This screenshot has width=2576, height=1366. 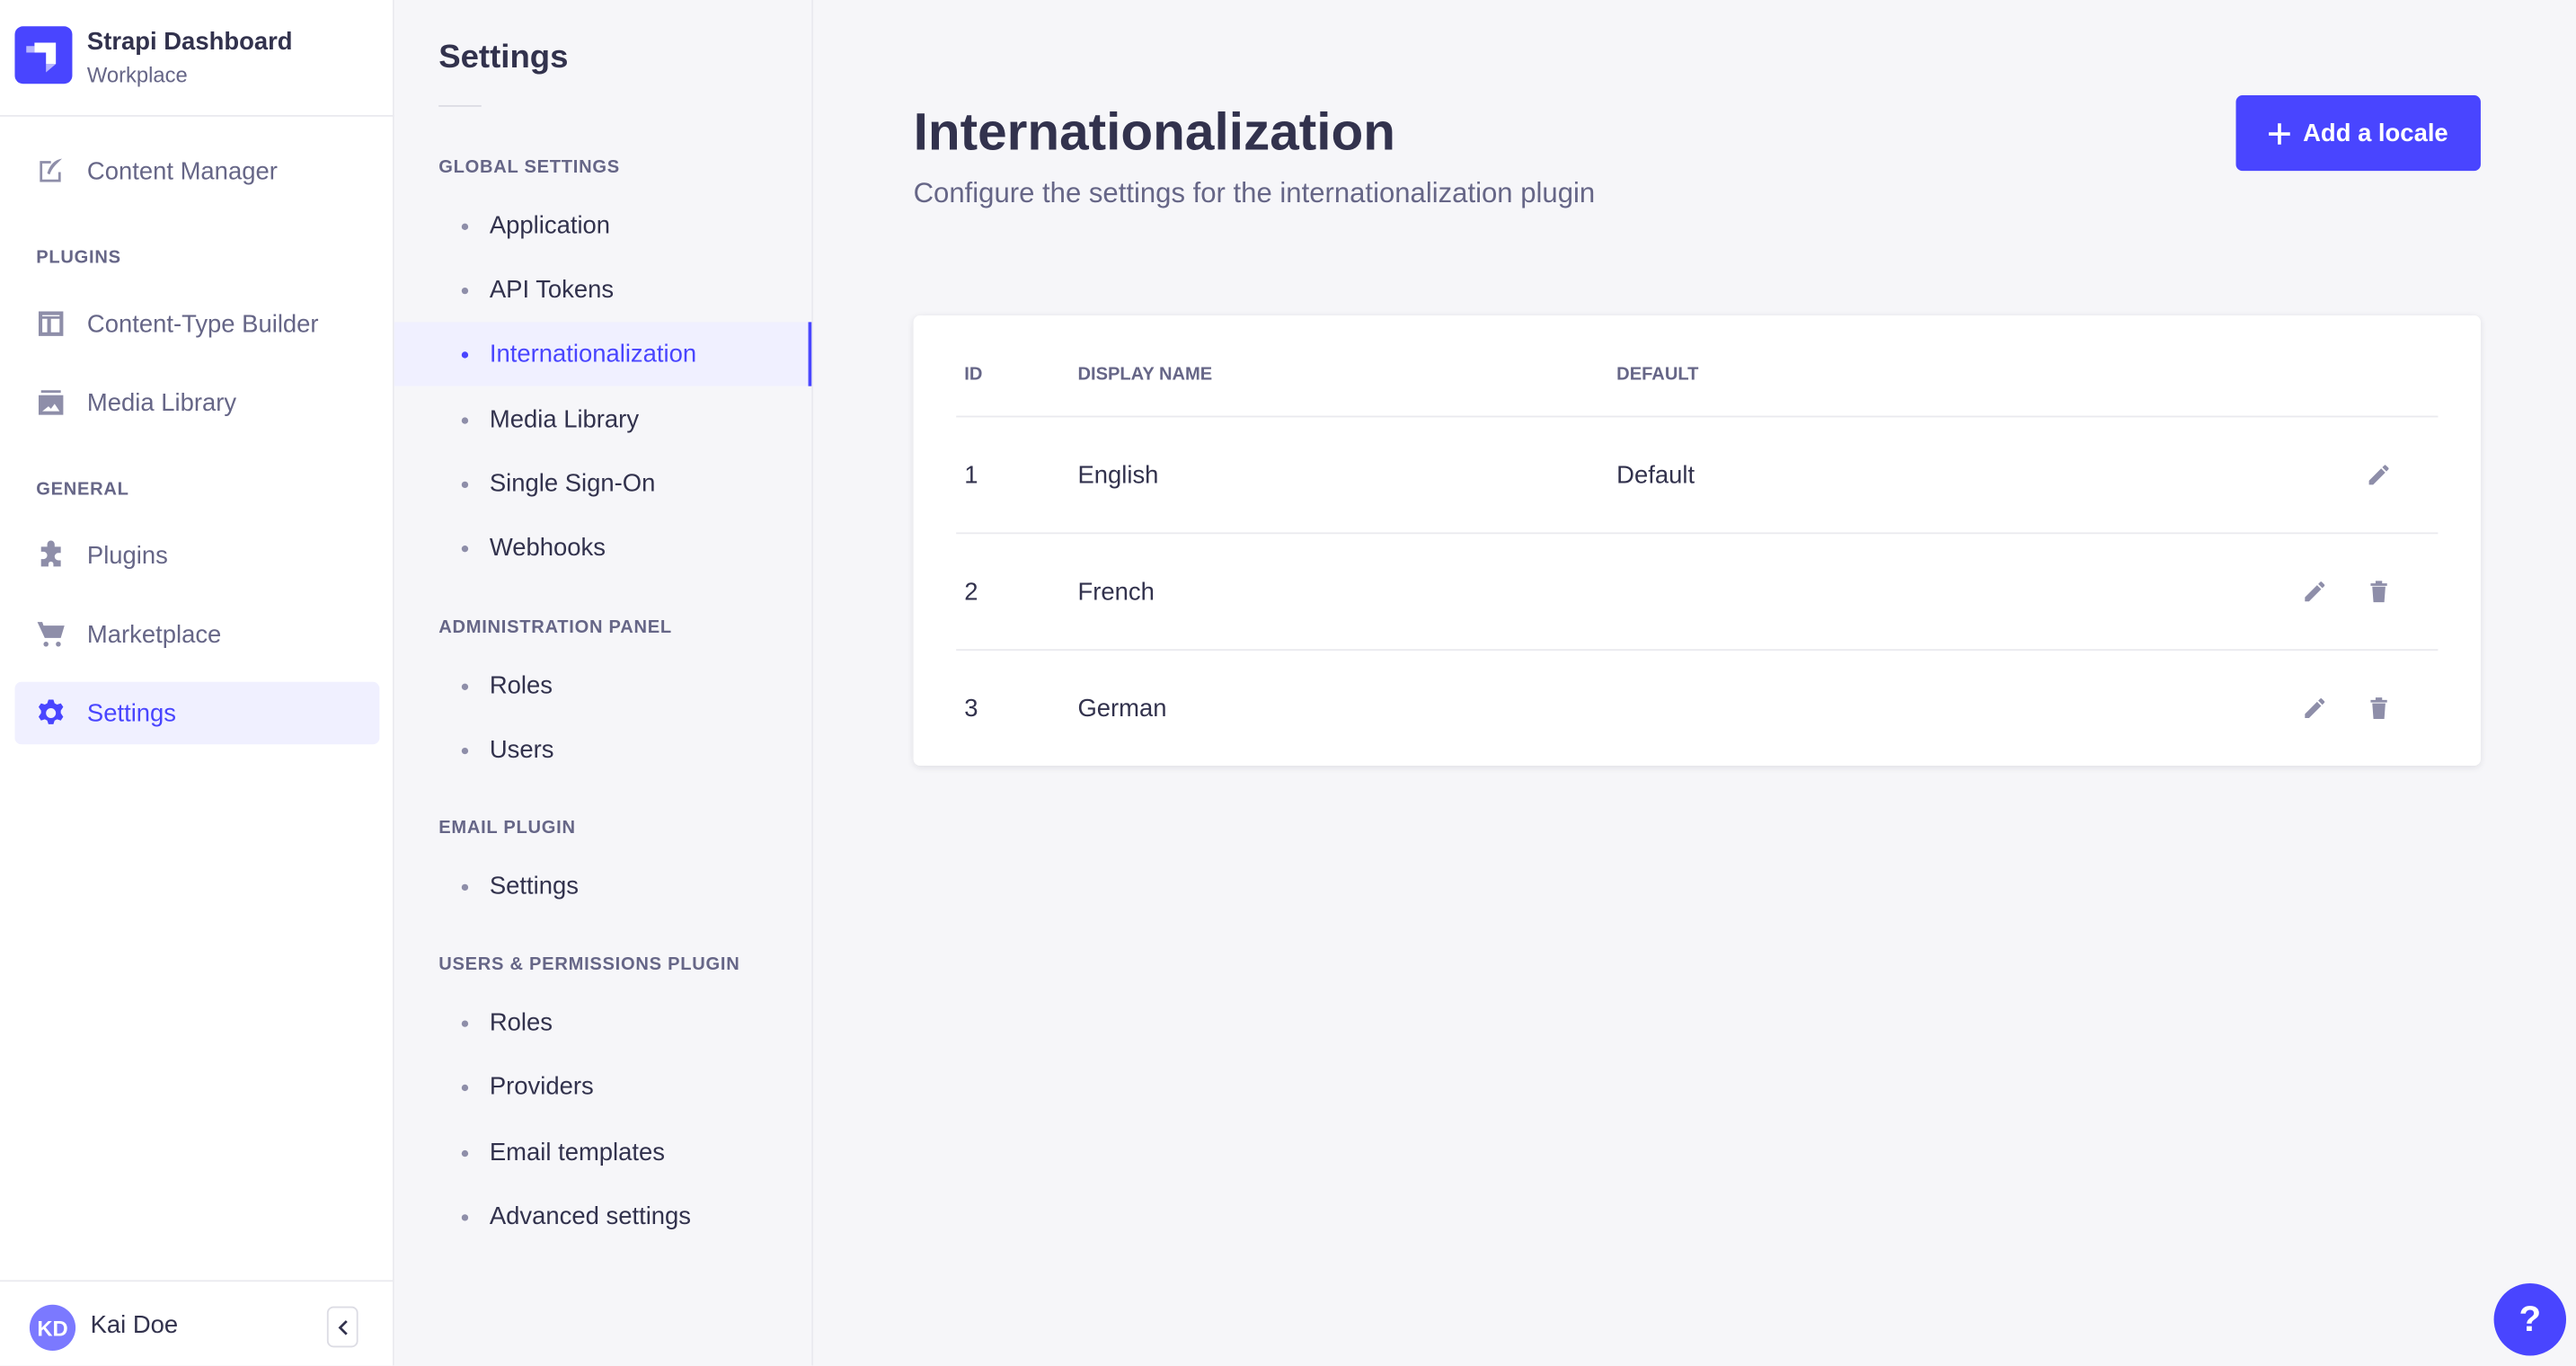 What do you see at coordinates (1122, 709) in the screenshot?
I see `cell-name: German` at bounding box center [1122, 709].